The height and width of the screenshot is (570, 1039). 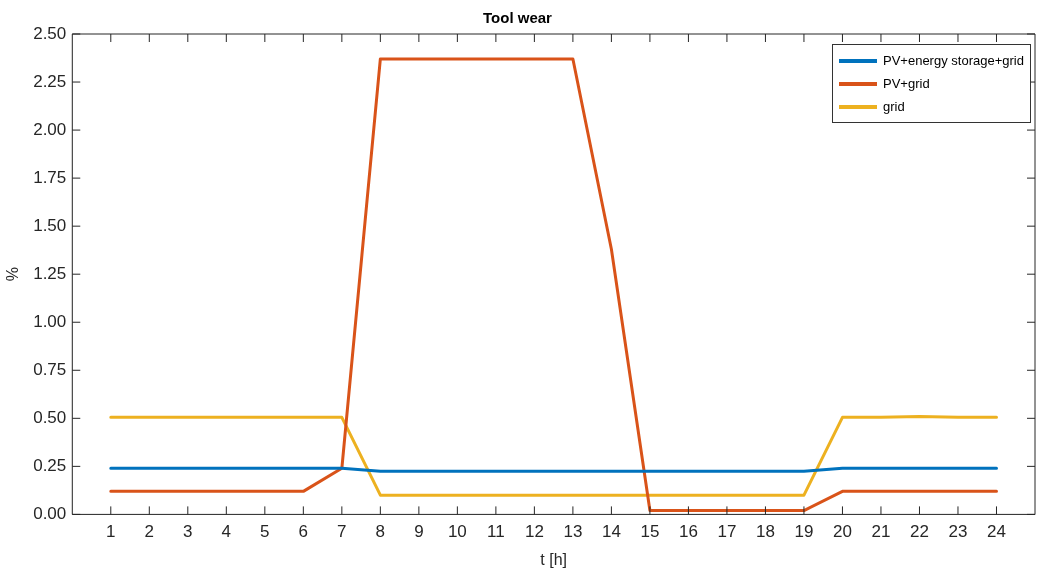 I want to click on legend-label: PV+grid, so click(x=906, y=83).